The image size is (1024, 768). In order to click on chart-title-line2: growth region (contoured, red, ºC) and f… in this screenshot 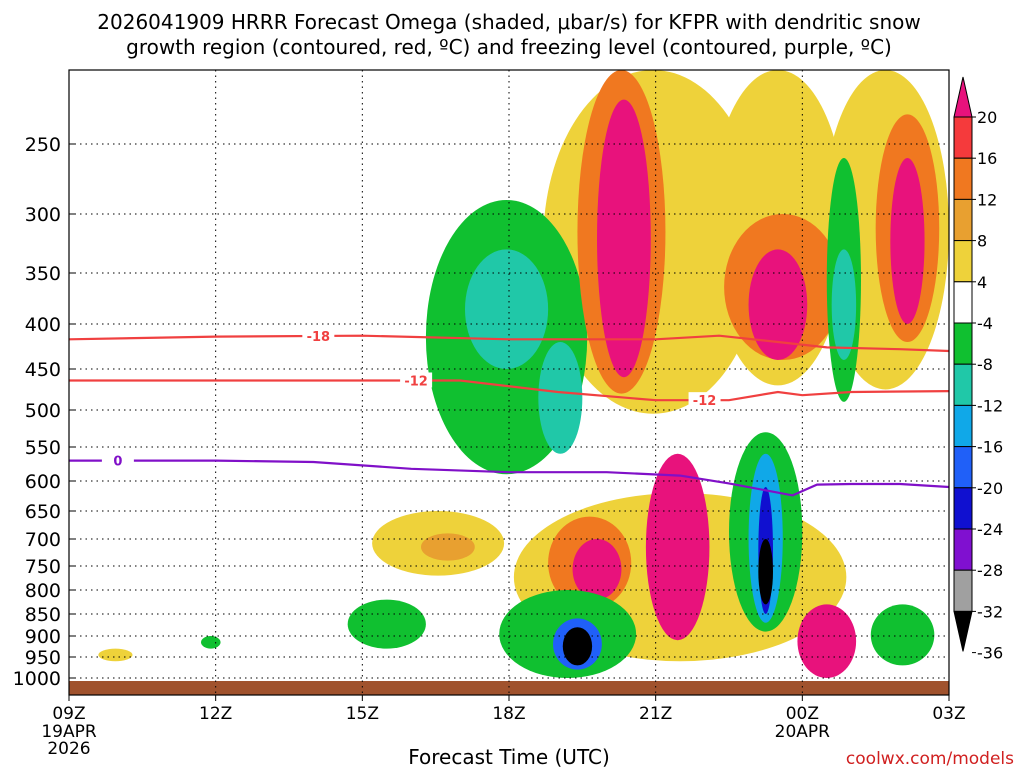, I will do `click(509, 47)`.